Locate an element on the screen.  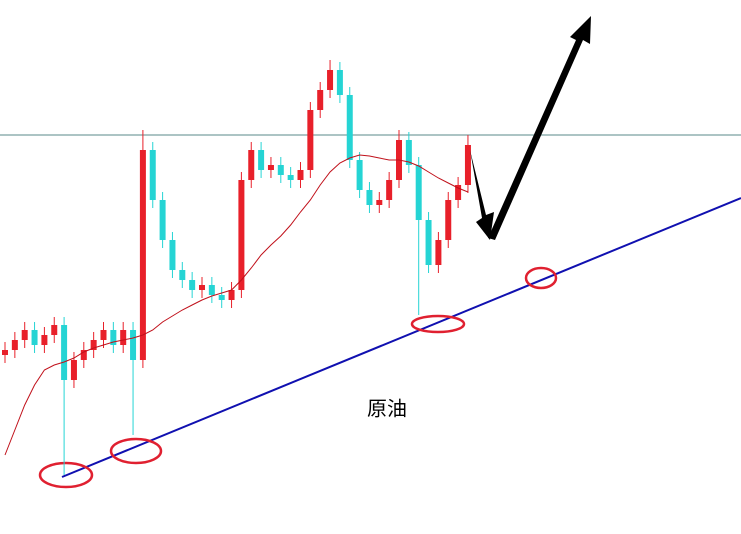
arrow-down is located at coordinates (482, 195).